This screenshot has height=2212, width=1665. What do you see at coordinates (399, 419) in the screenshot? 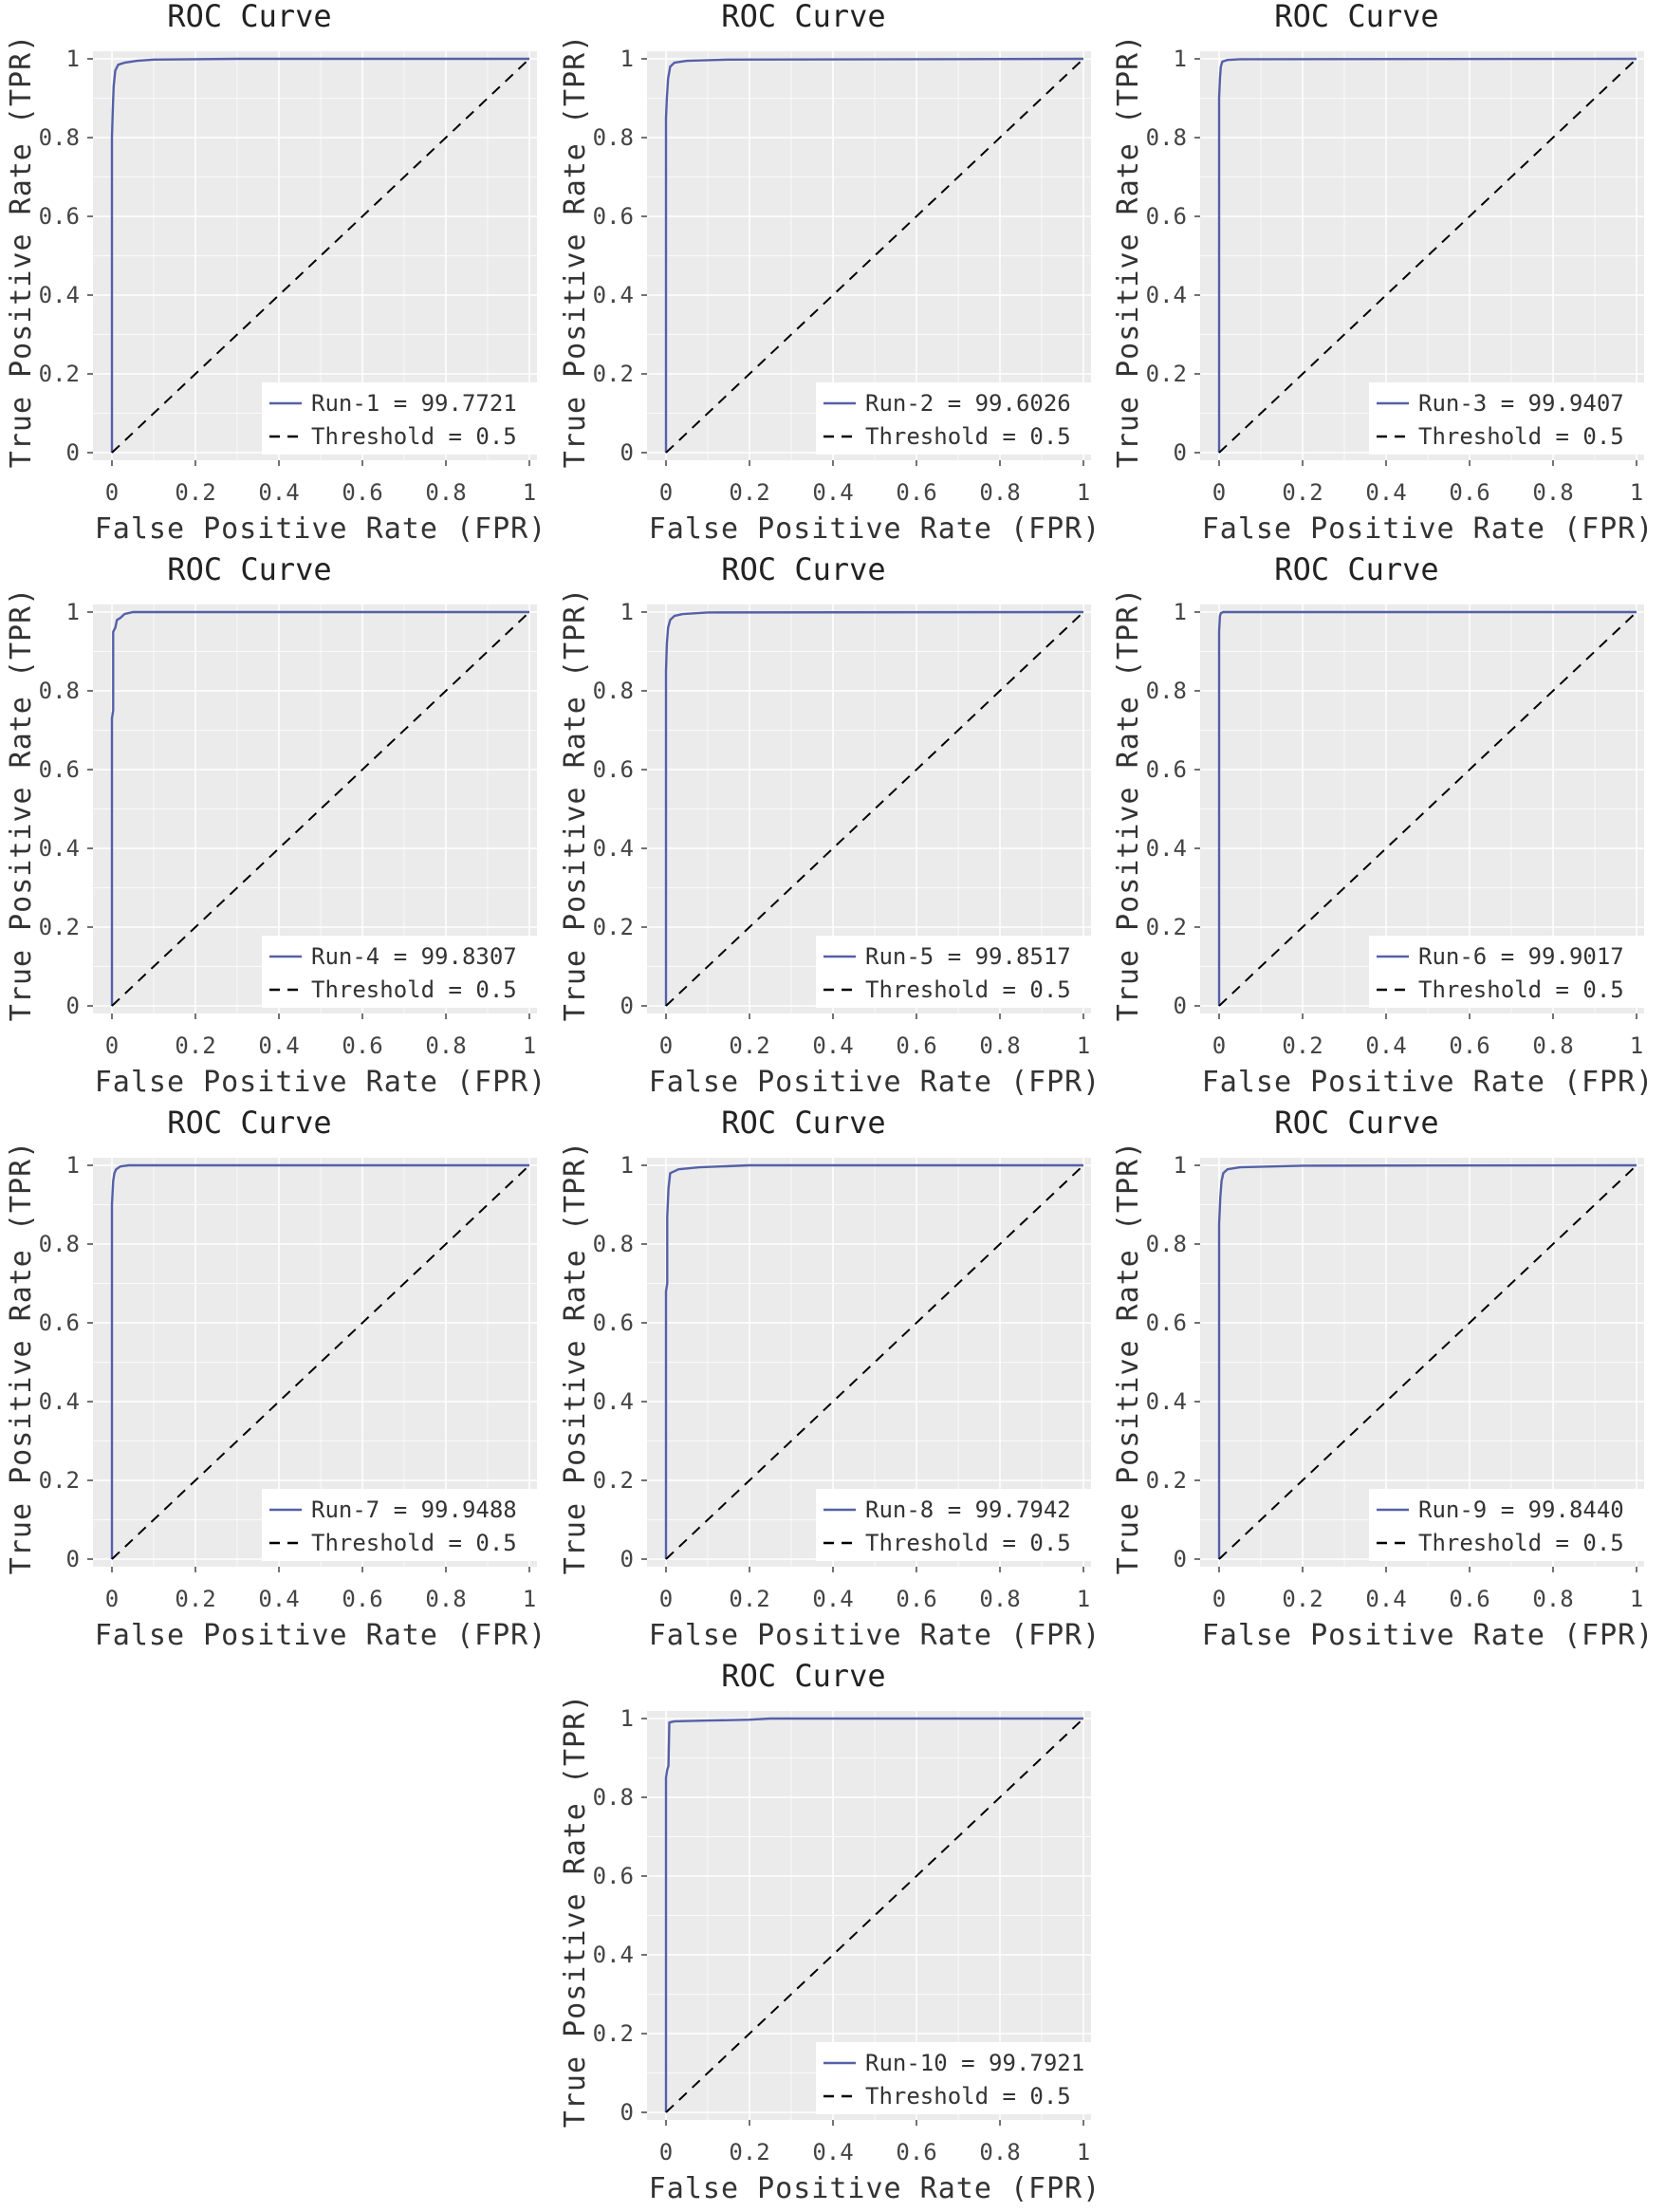
I see `legend: Run-1 = 99.7721 Threshold = 0.5` at bounding box center [399, 419].